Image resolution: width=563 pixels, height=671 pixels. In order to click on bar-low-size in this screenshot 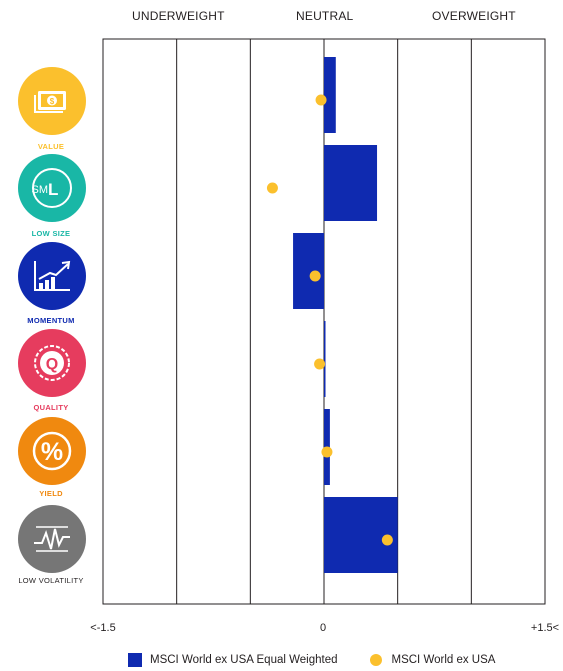, I will do `click(351, 183)`.